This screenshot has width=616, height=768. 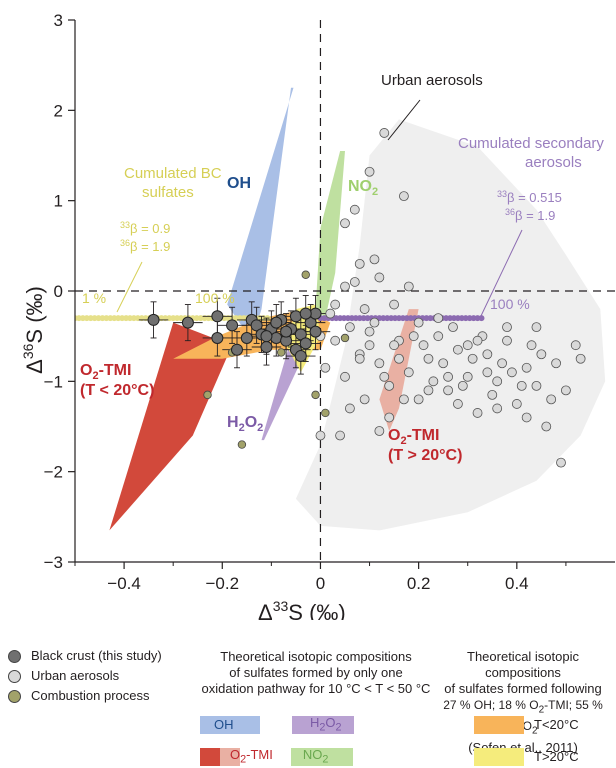 What do you see at coordinates (330, 235) in the screenshot?
I see `no2-region` at bounding box center [330, 235].